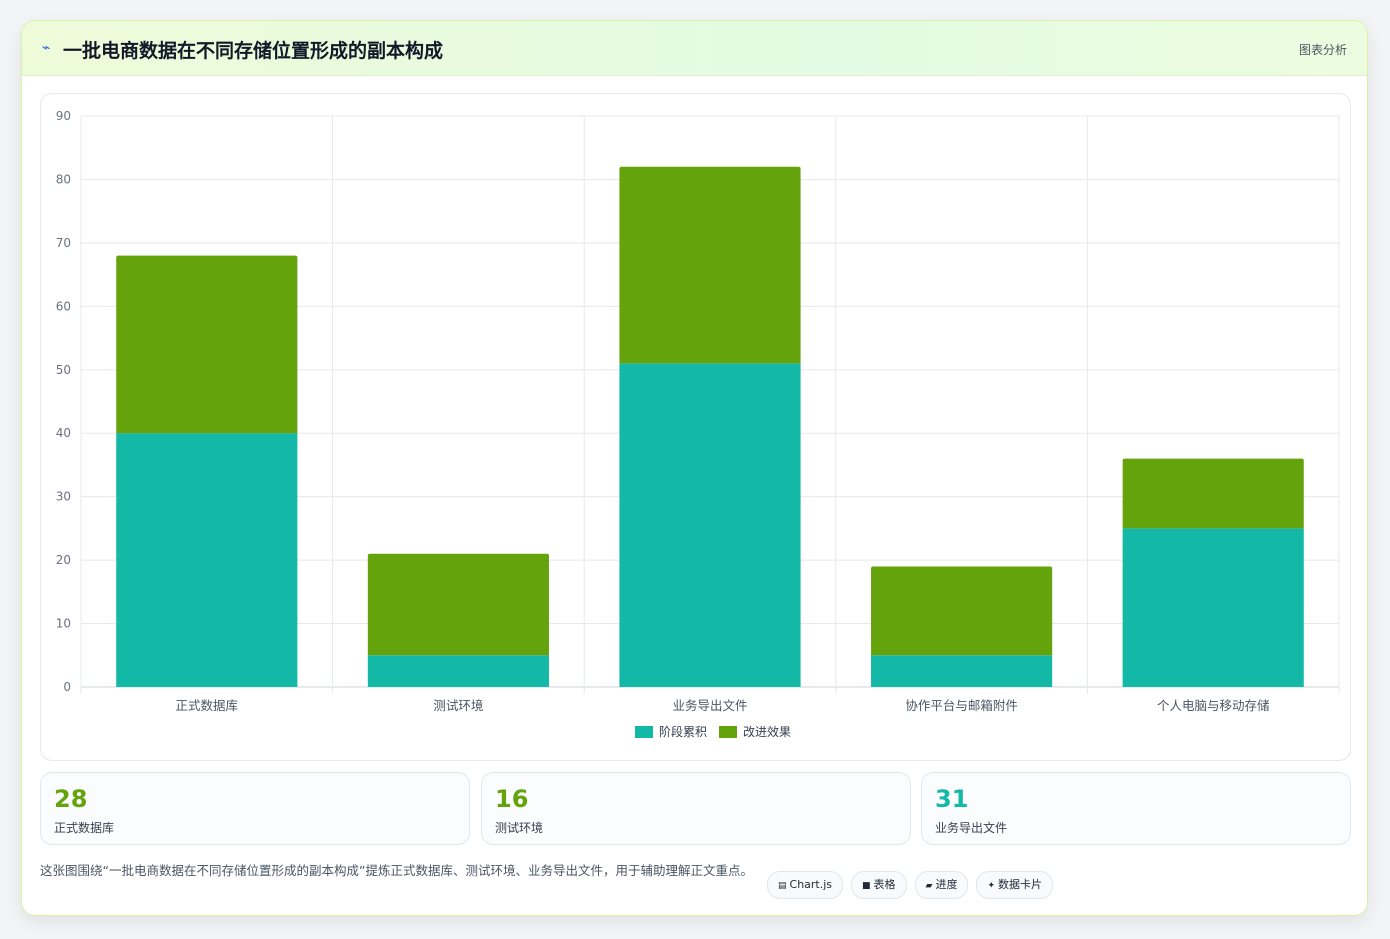 The width and height of the screenshot is (1390, 939). What do you see at coordinates (767, 731) in the screenshot?
I see `legend-label: 改进效果` at bounding box center [767, 731].